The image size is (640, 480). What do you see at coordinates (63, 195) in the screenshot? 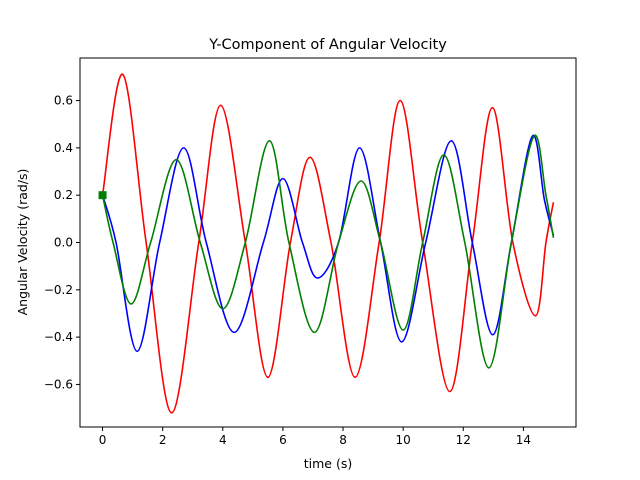
I see `y-tick-label: 0.2` at bounding box center [63, 195].